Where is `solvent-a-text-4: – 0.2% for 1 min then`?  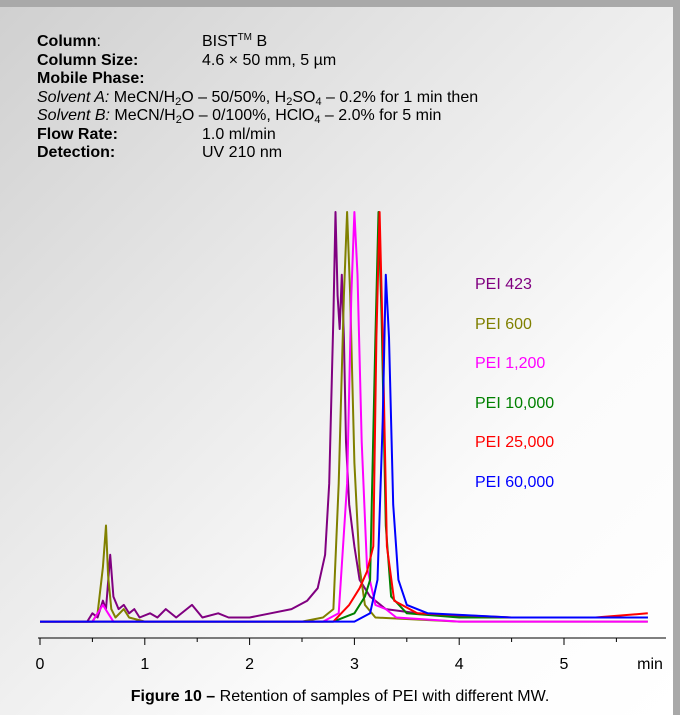
solvent-a-text-4: – 0.2% for 1 min then is located at coordinates (400, 97).